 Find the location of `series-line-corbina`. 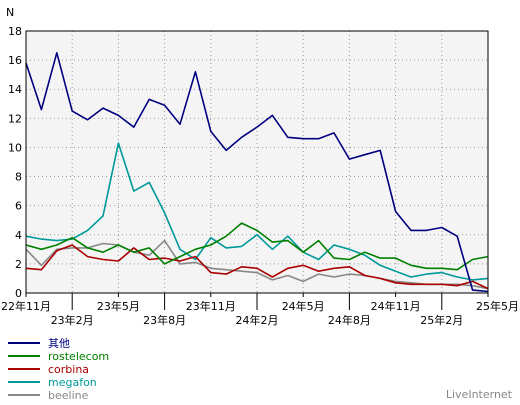

series-line-corbina is located at coordinates (257, 267).